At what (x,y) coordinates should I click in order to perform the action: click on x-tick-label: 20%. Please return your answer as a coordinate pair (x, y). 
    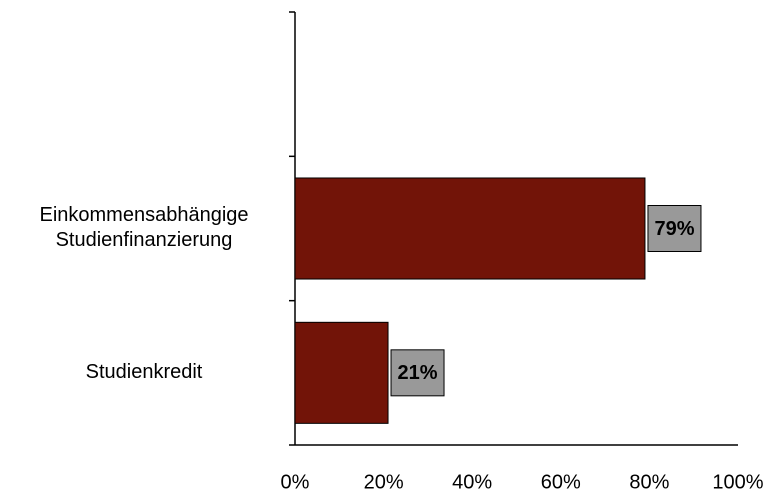
    Looking at the image, I should click on (384, 482).